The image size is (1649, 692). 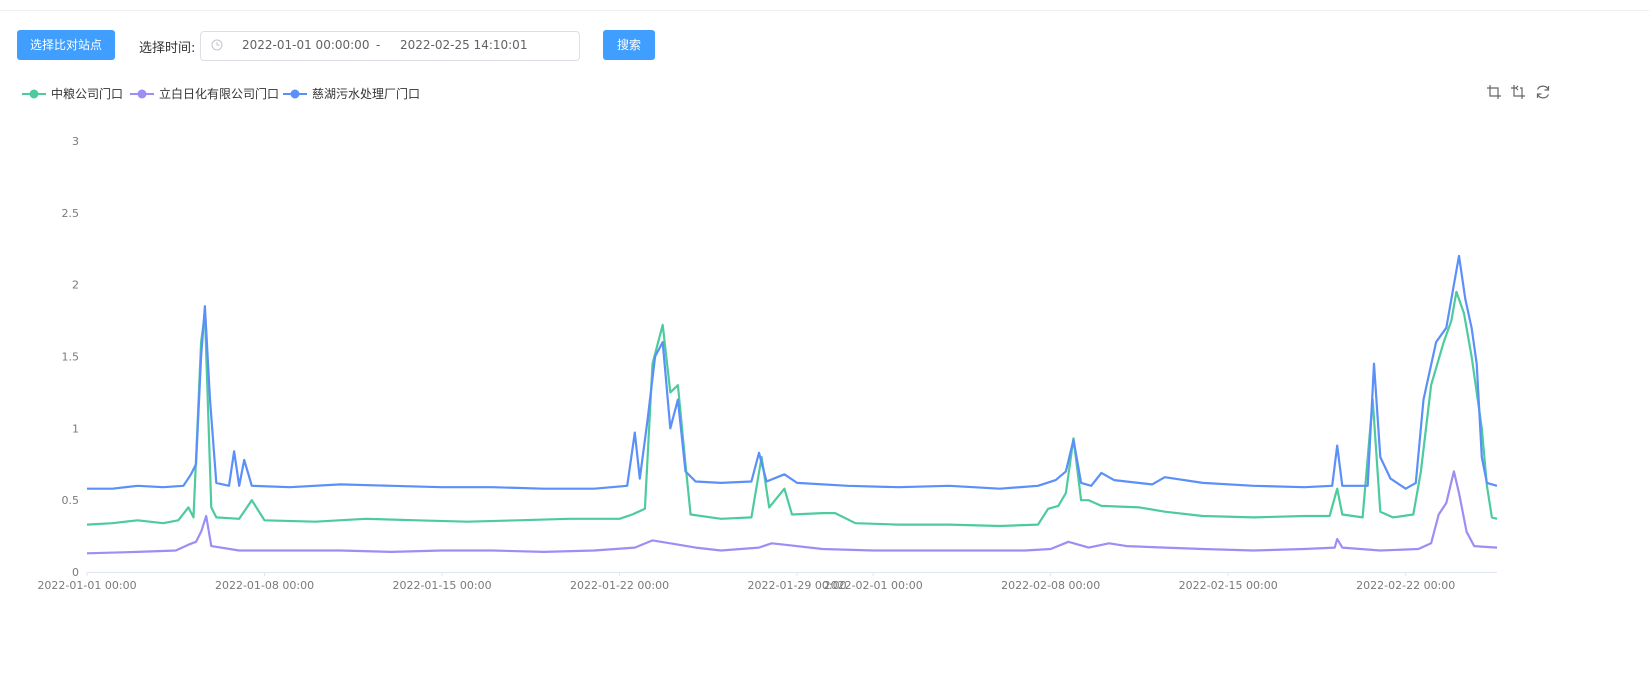 I want to click on legend-label: 中粮公司门口, so click(x=87, y=94).